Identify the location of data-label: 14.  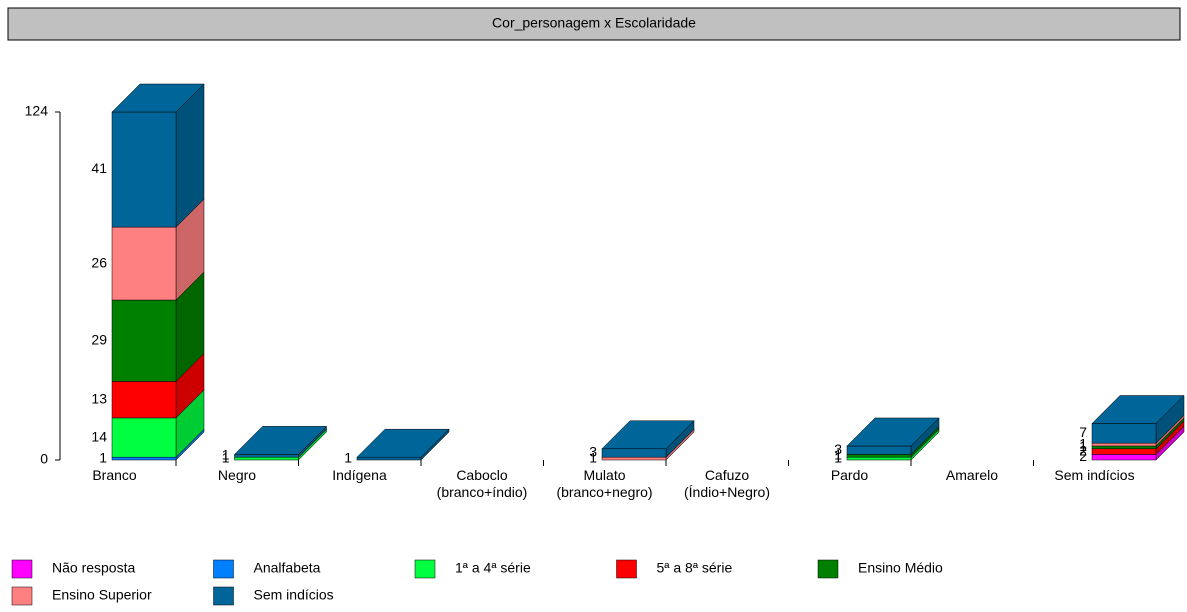
(99, 436).